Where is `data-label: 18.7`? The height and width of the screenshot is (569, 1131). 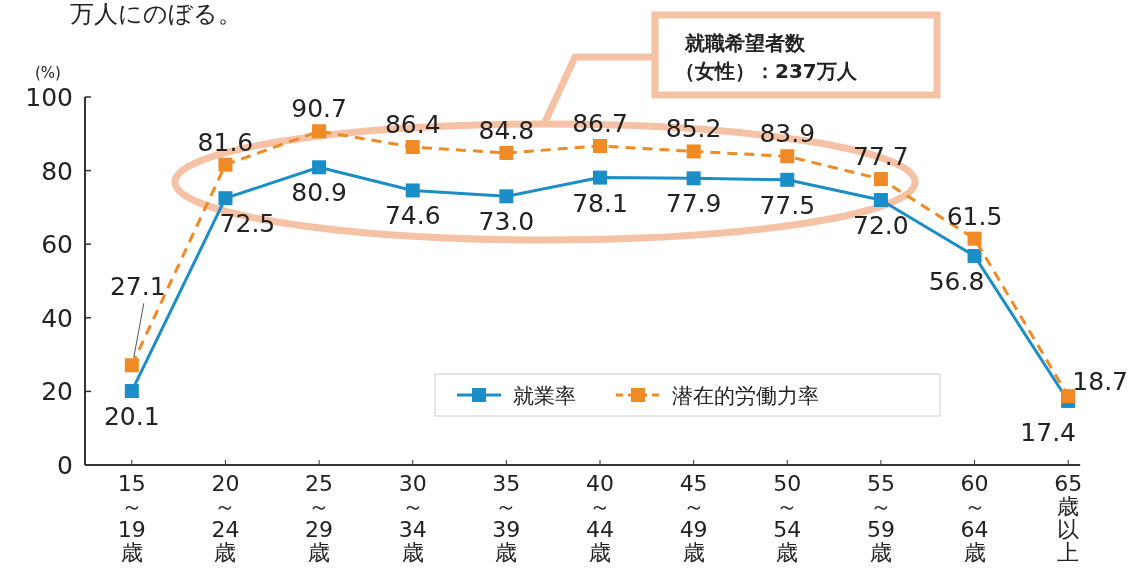 data-label: 18.7 is located at coordinates (1100, 382).